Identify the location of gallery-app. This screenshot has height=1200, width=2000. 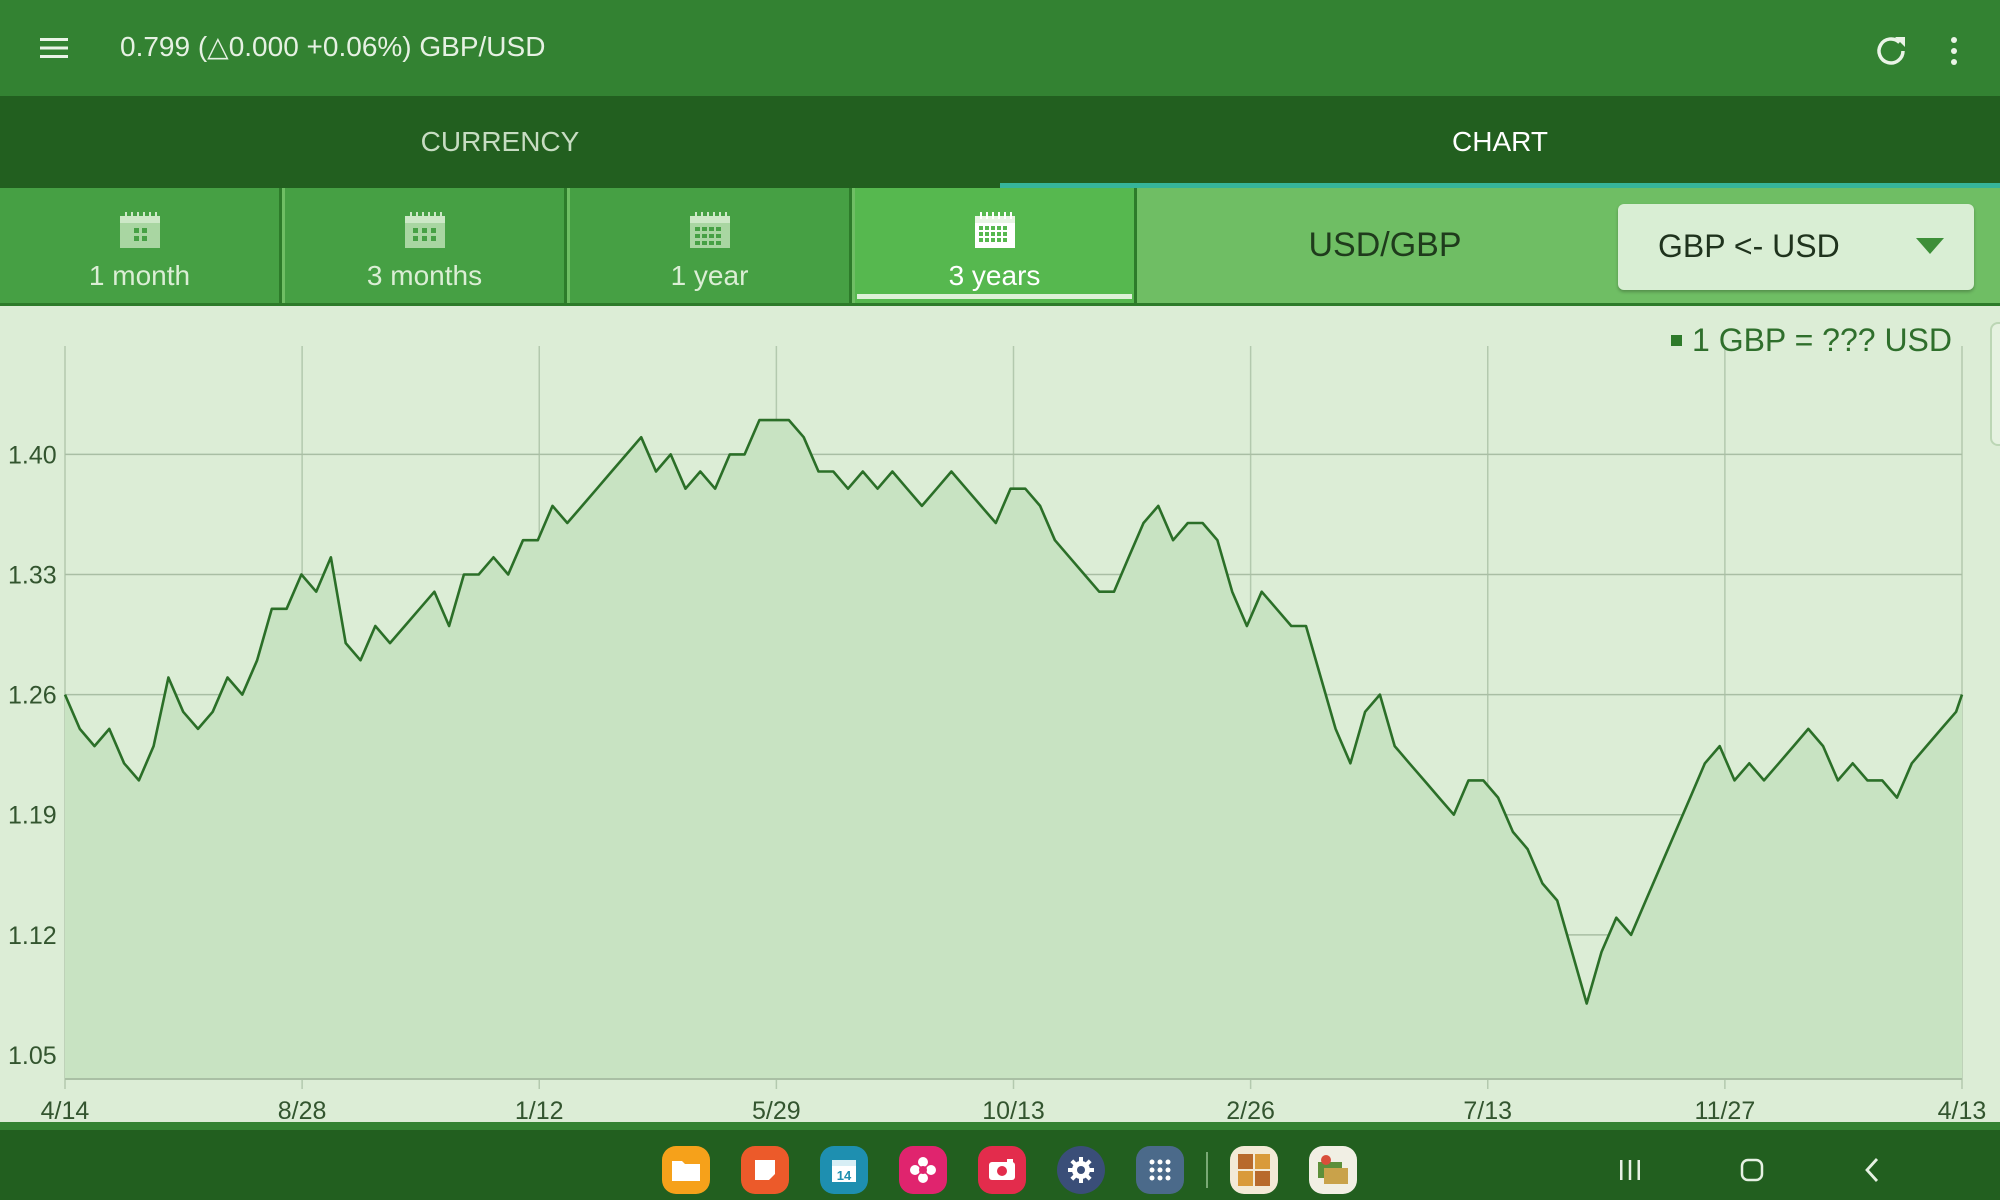
(923, 1170).